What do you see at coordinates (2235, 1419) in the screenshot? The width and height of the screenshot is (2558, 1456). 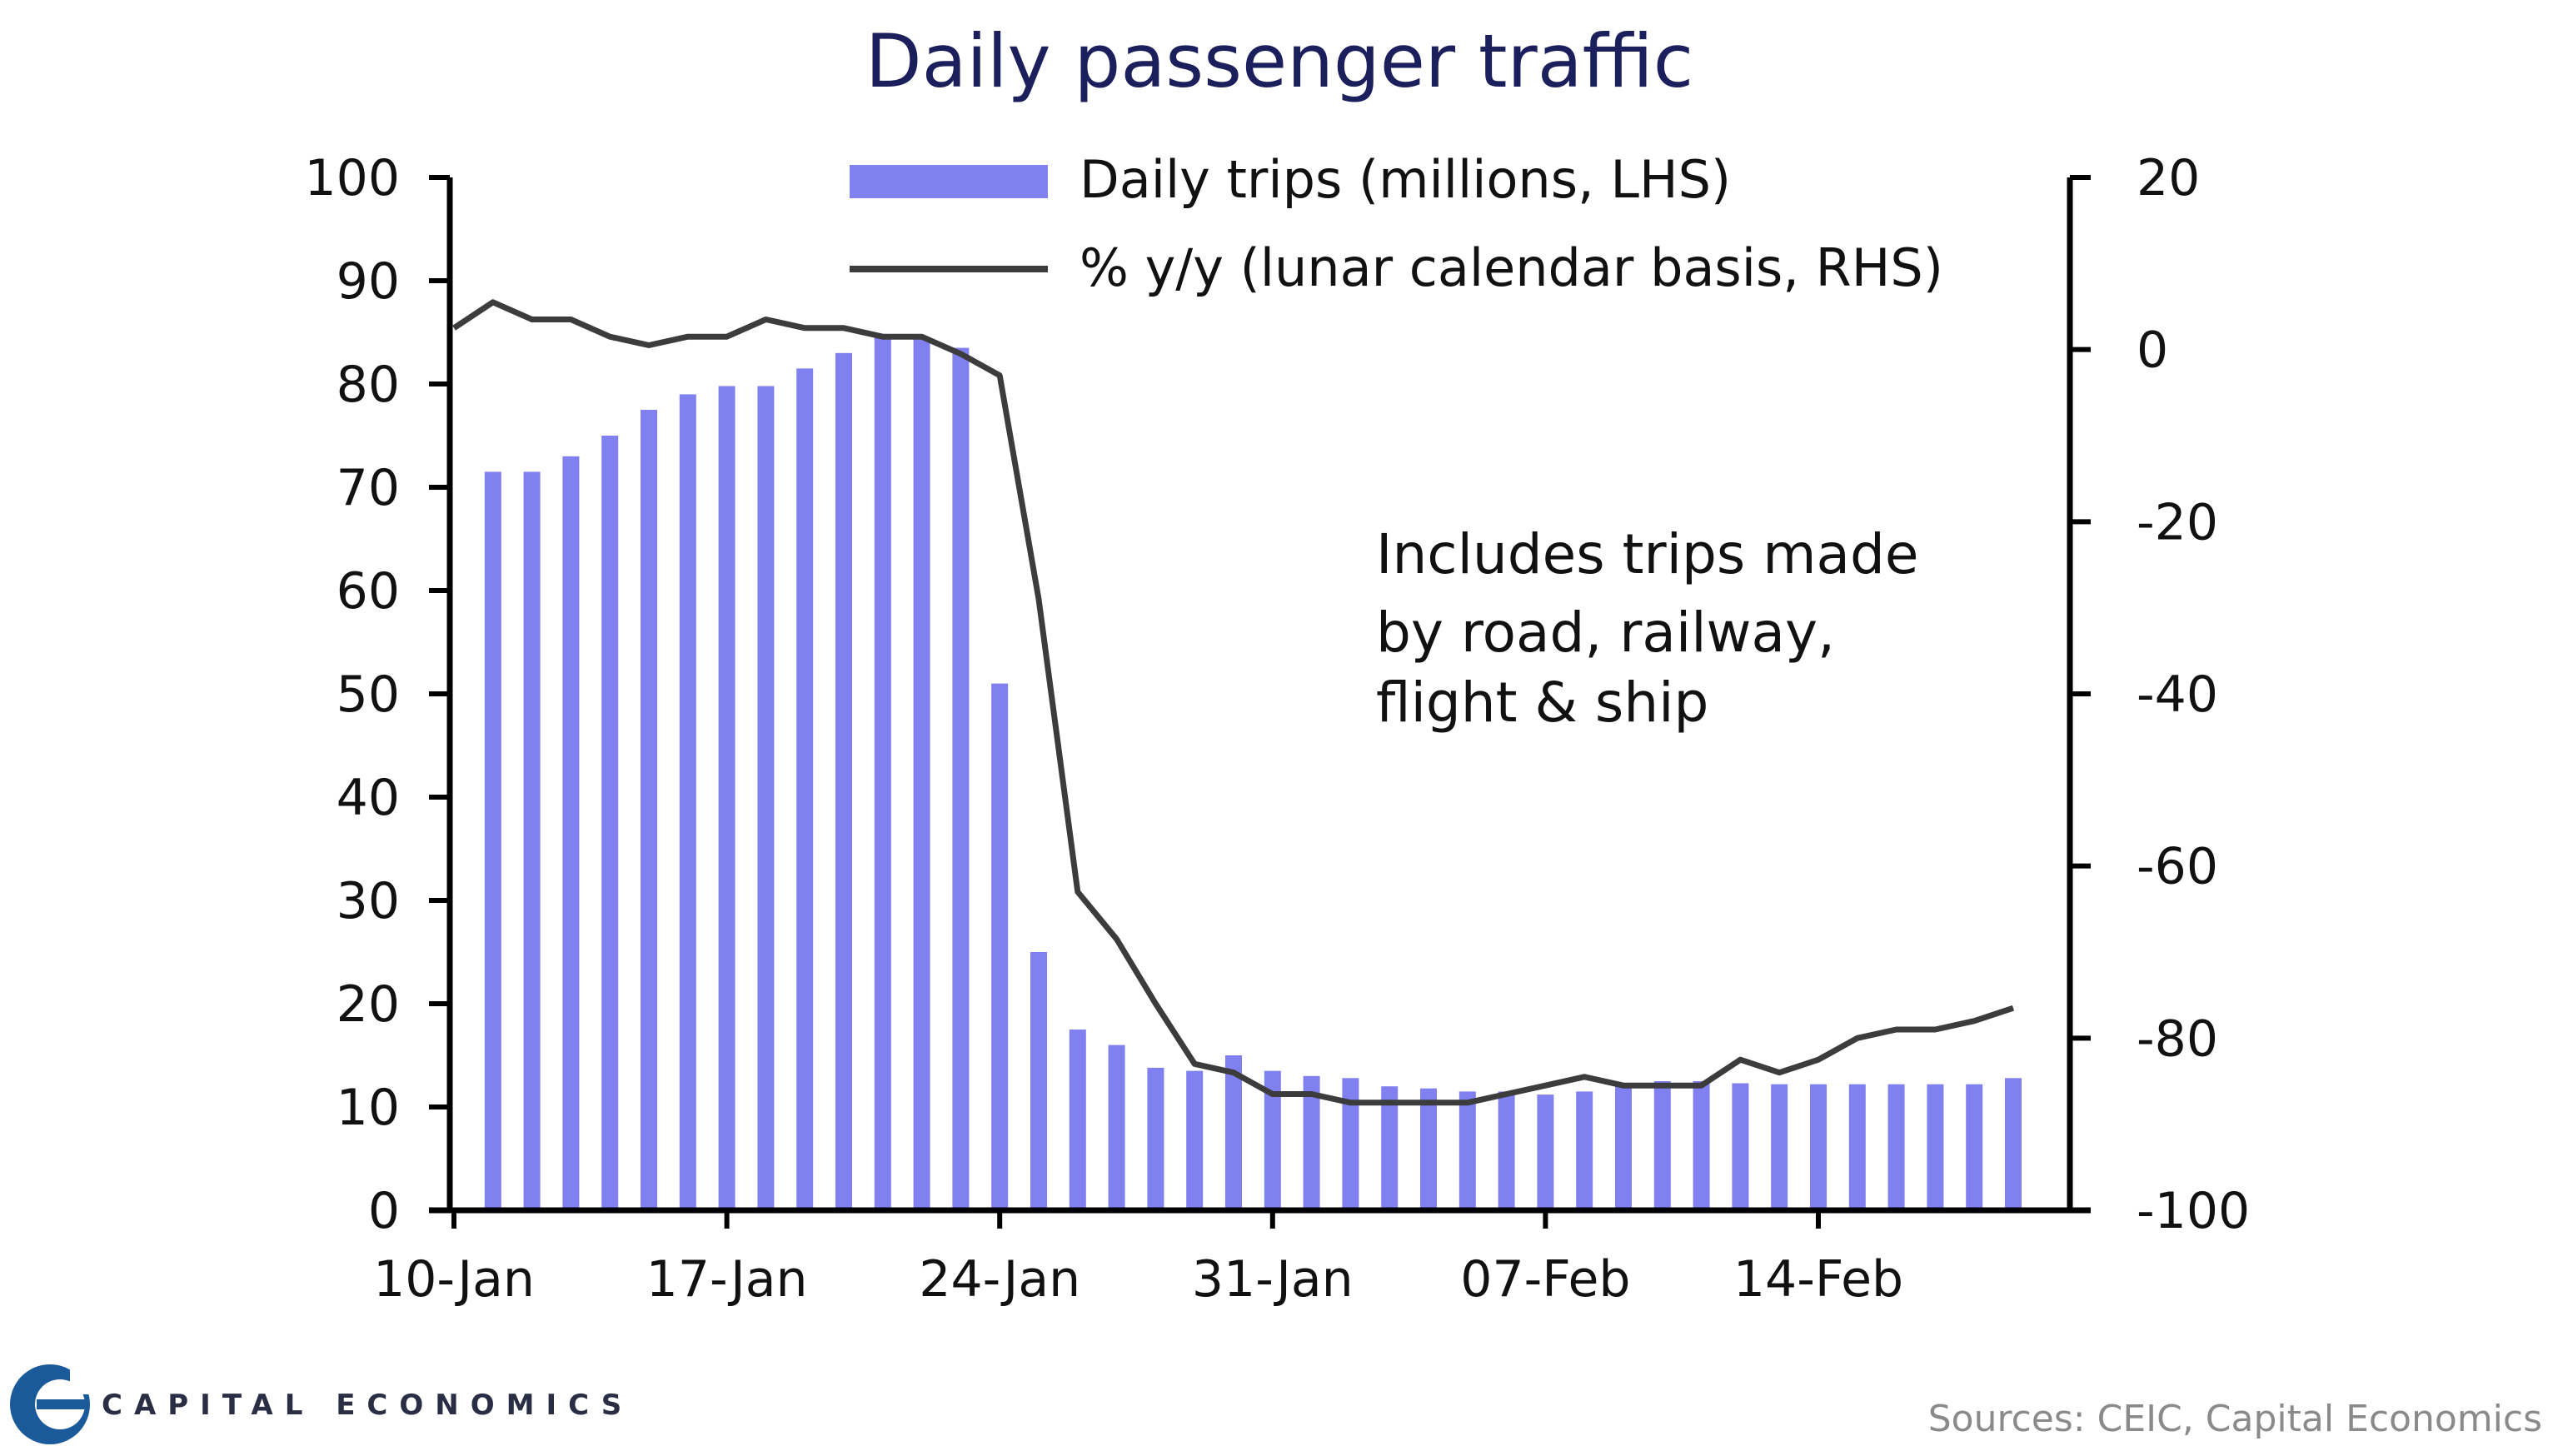 I see `source-note: Sources: CEIC, Capital Economics` at bounding box center [2235, 1419].